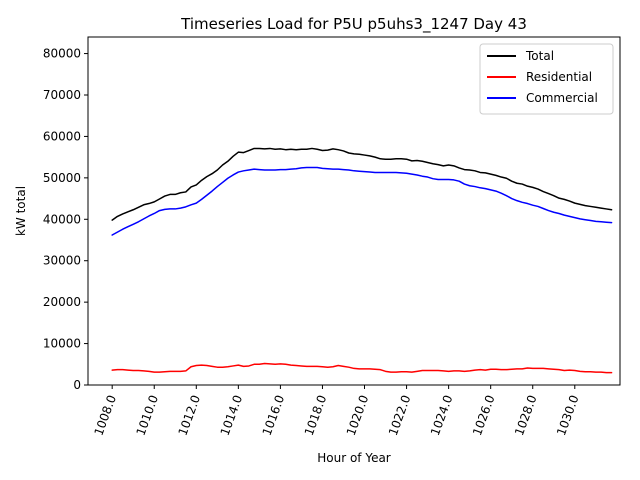 This screenshot has height=480, width=640. I want to click on y-tick-label: 70000, so click(62, 95).